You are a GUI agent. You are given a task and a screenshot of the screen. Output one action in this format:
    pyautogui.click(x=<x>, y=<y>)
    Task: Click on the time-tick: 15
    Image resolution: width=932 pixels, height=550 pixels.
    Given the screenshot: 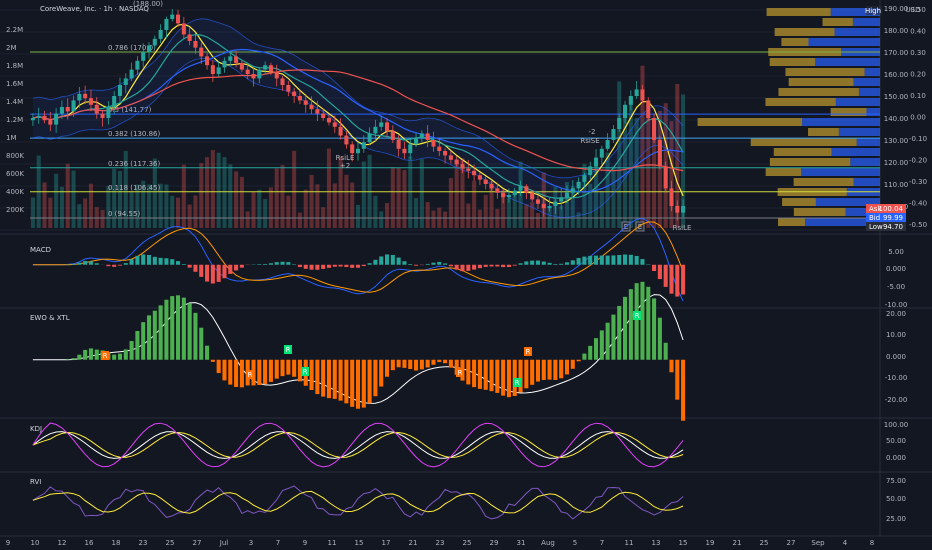 What is the action you would take?
    pyautogui.click(x=359, y=543)
    